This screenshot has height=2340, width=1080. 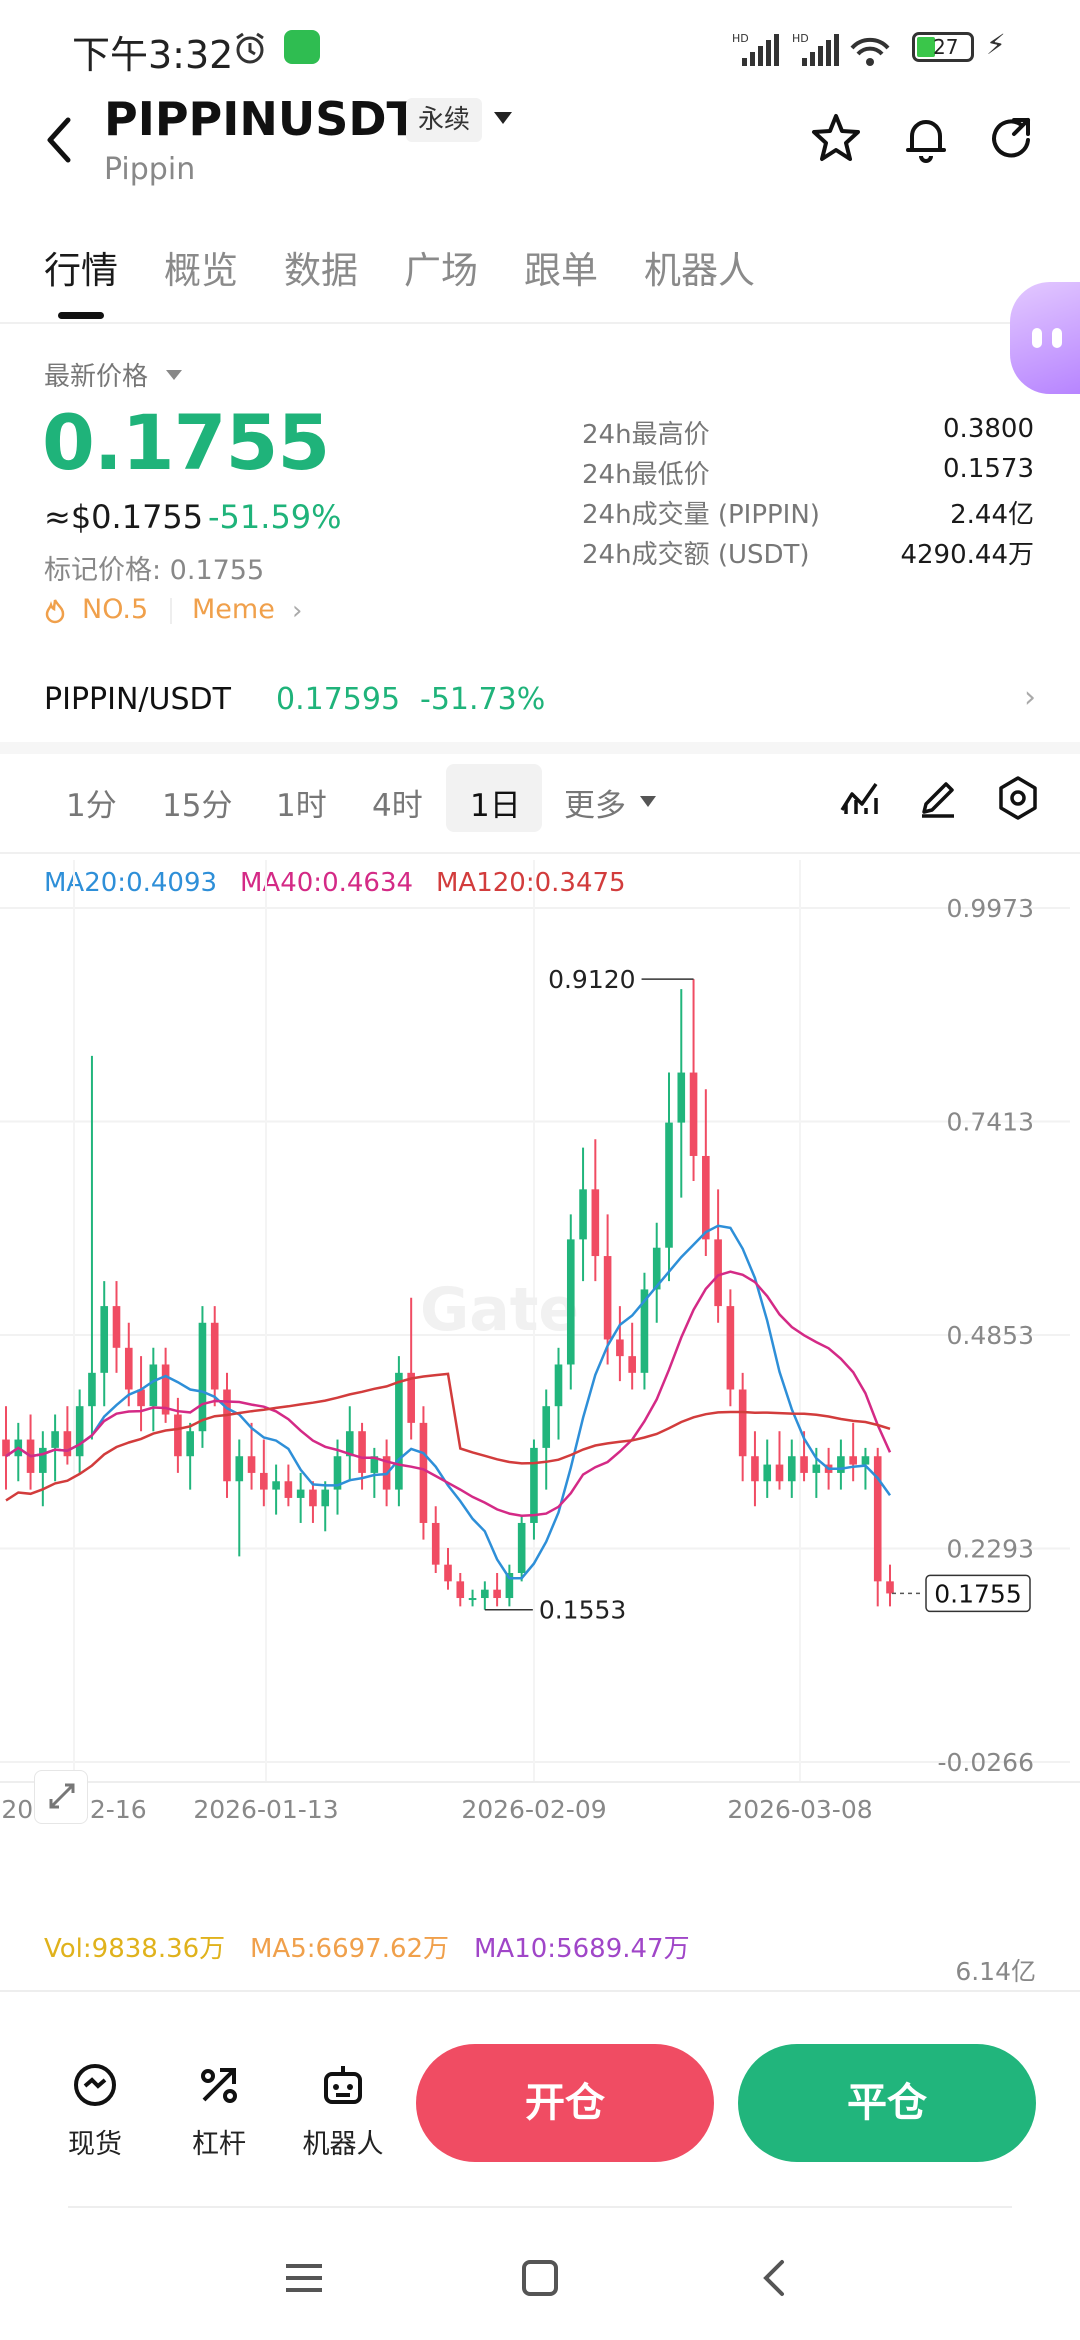 I want to click on alert-bell-icon, so click(x=926, y=138).